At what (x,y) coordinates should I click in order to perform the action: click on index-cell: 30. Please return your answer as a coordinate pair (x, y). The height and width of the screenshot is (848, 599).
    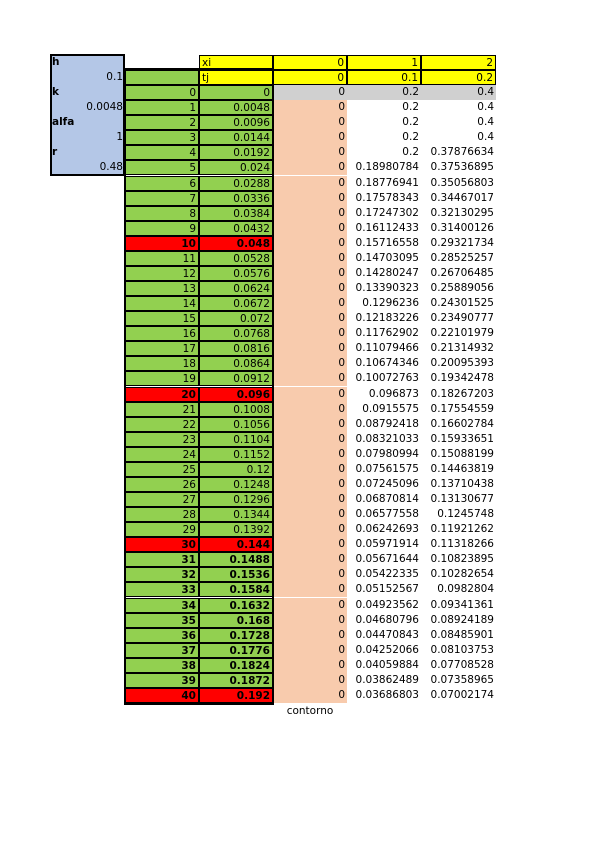
    Looking at the image, I should click on (162, 545).